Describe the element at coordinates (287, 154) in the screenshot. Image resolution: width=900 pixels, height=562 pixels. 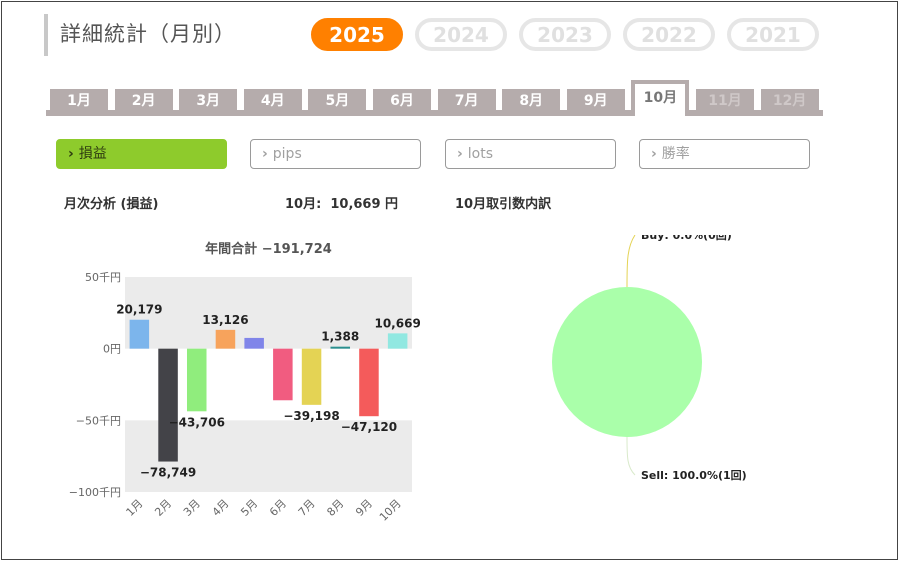
I see `metric-label: pips` at that location.